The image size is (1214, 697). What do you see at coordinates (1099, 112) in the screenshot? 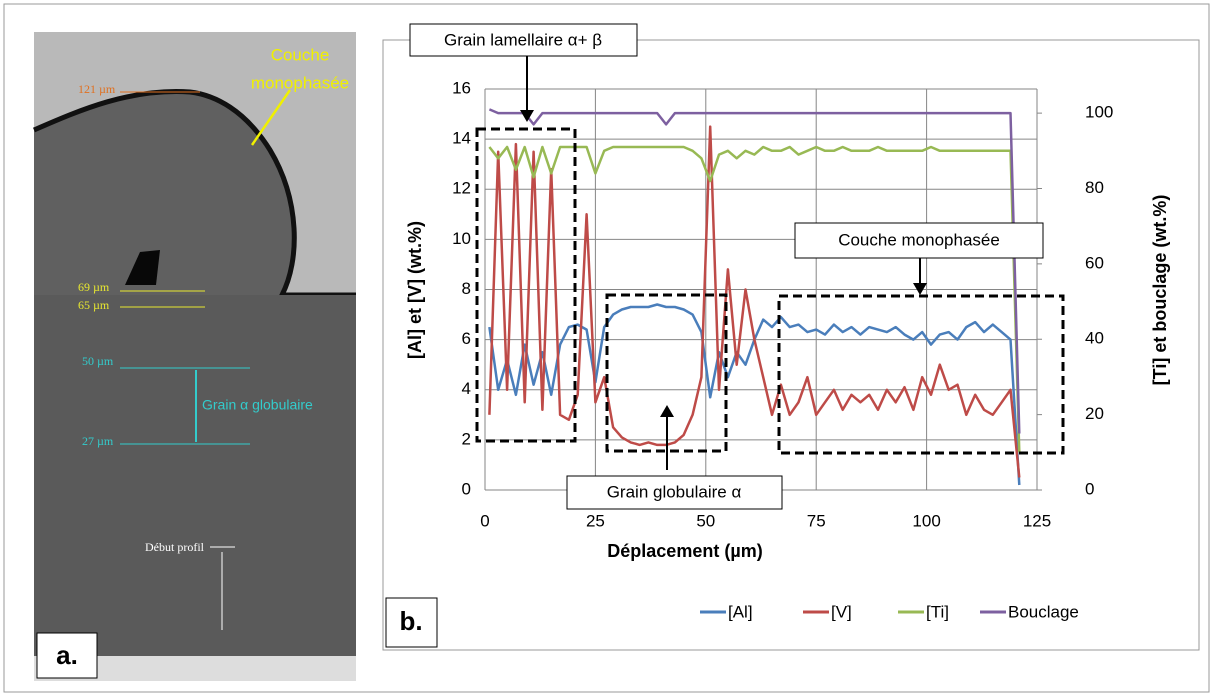
I see `y2-tick-label: 100` at bounding box center [1099, 112].